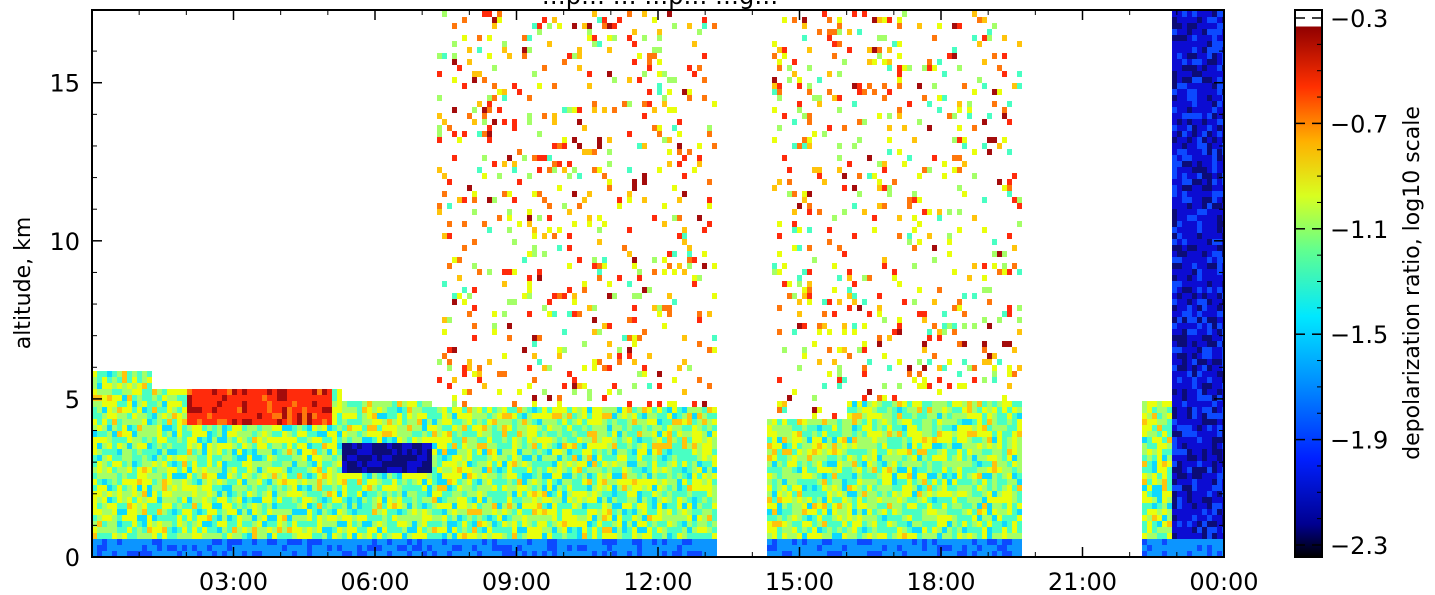 The image size is (1435, 595). Describe the element at coordinates (1359, 19) in the screenshot. I see `colorbar-tick-label: −0.3` at that location.